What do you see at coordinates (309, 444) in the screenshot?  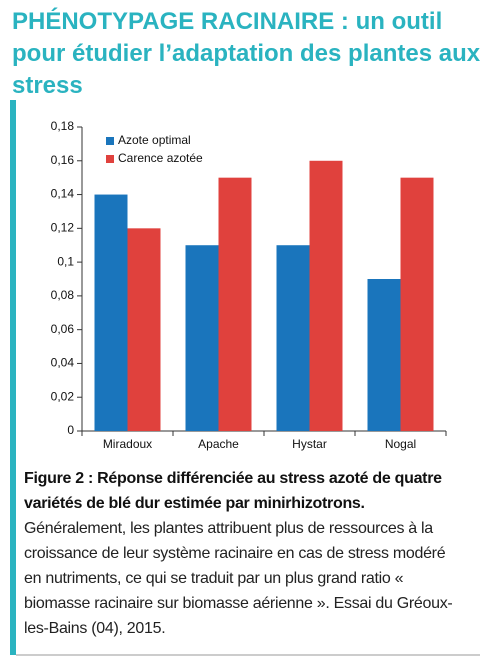 I see `x-tick-label: Hystar` at bounding box center [309, 444].